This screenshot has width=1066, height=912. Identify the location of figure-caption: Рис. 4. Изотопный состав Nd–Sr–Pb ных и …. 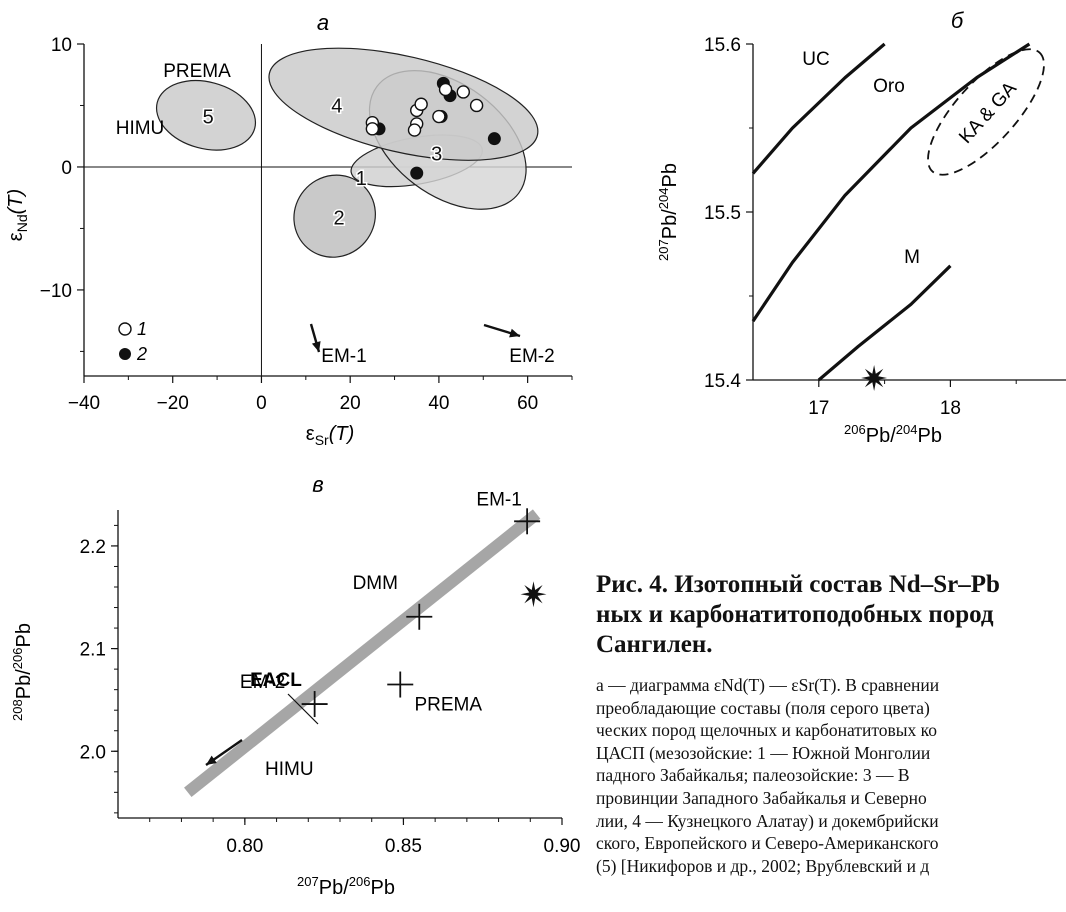
(831, 723).